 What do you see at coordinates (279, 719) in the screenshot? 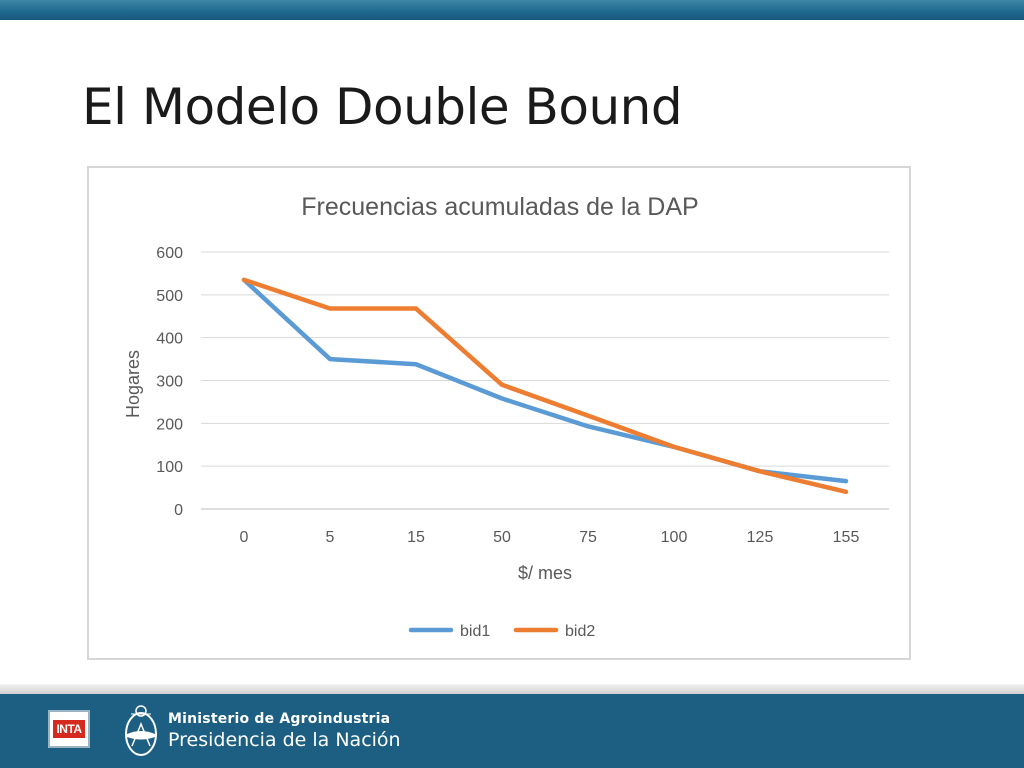
I see `ministry-name: Ministerio de Agroindustria` at bounding box center [279, 719].